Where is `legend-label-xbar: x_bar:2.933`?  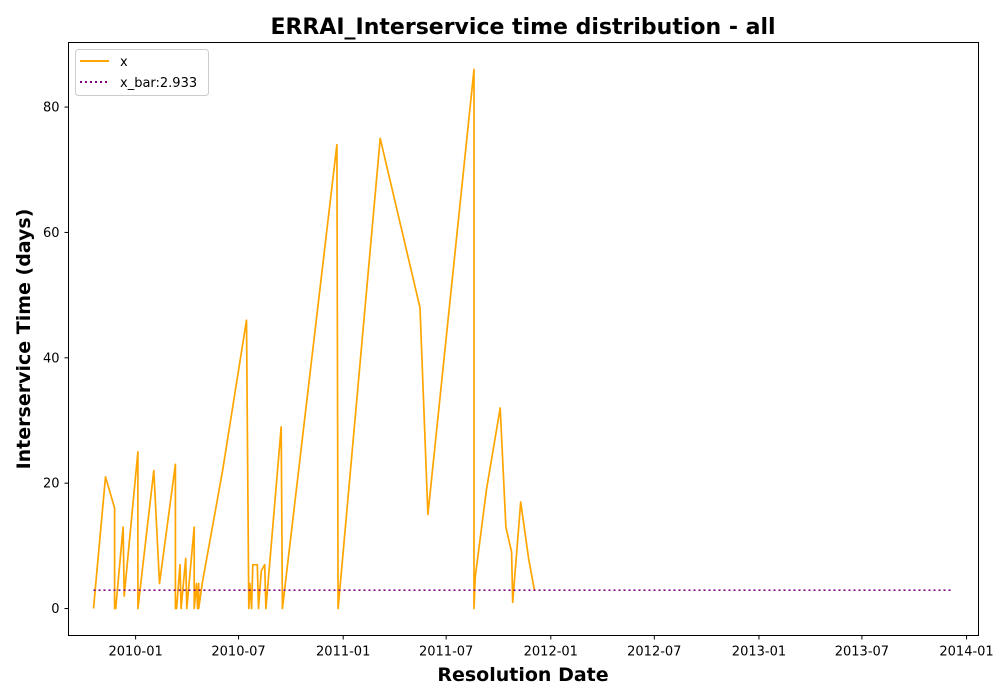
legend-label-xbar: x_bar:2.933 is located at coordinates (158, 83).